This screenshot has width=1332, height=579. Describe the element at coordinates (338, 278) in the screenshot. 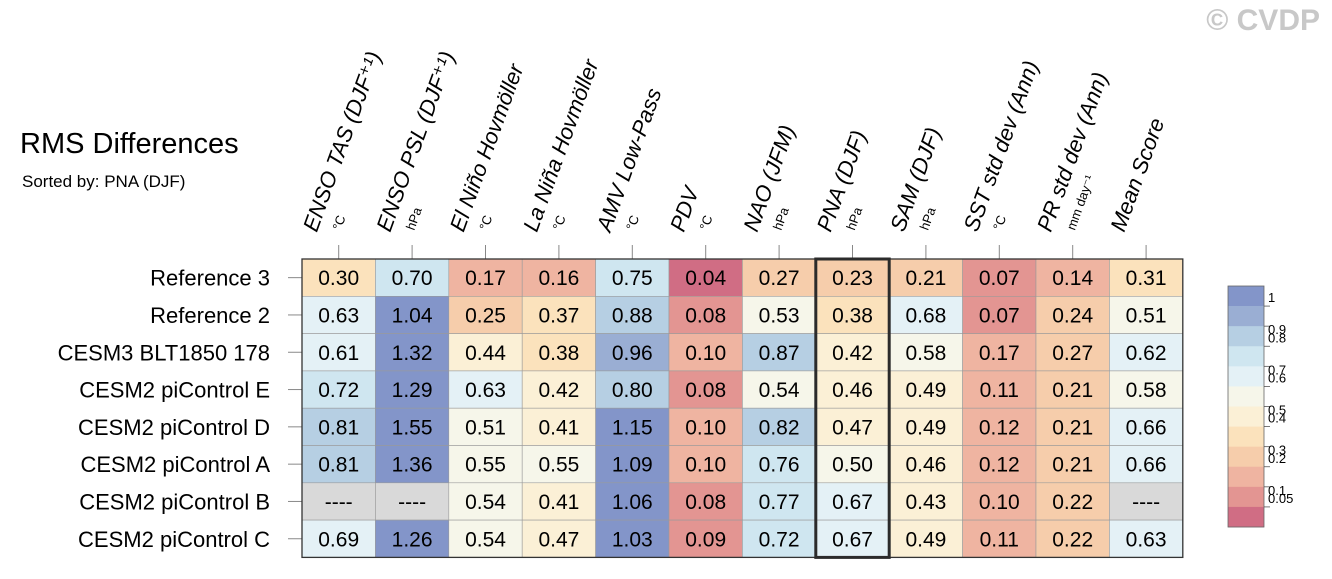

I see `cell-value-label: 0.30` at that location.